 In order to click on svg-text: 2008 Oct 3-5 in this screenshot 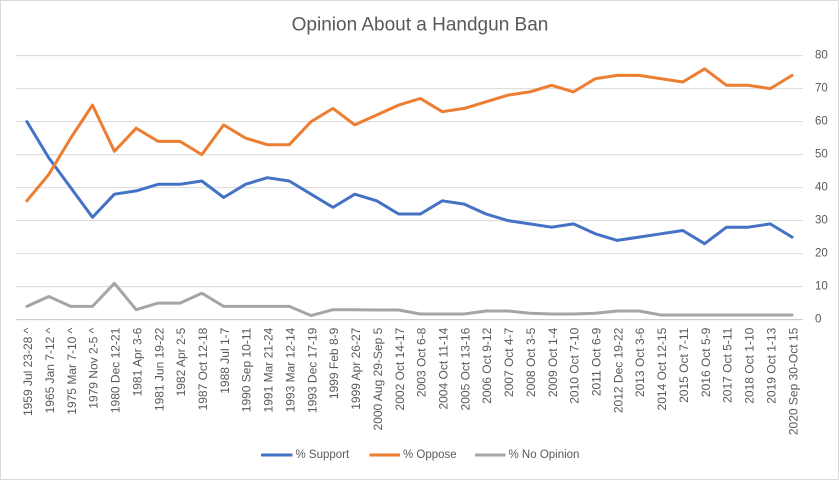, I will do `click(531, 362)`.